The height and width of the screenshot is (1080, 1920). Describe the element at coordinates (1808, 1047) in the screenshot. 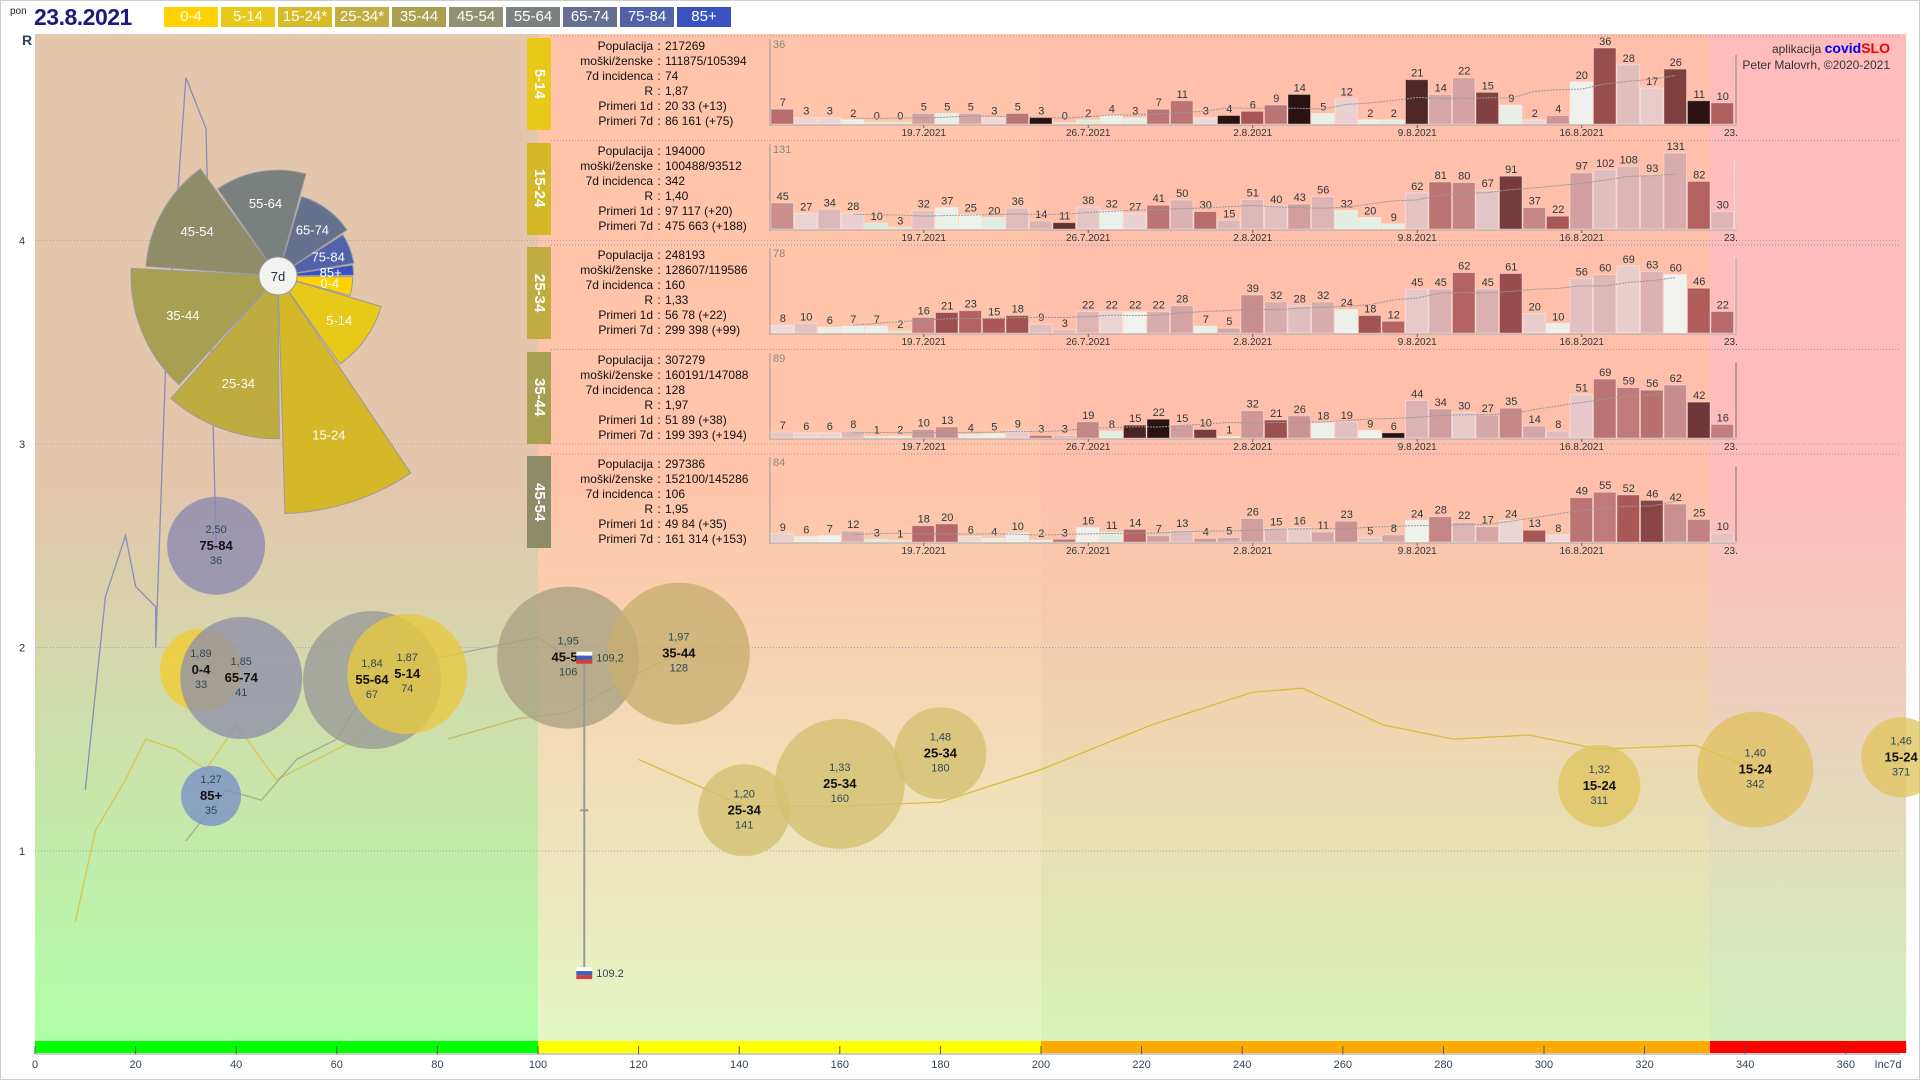

I see `incidence-zone-color-bar` at that location.